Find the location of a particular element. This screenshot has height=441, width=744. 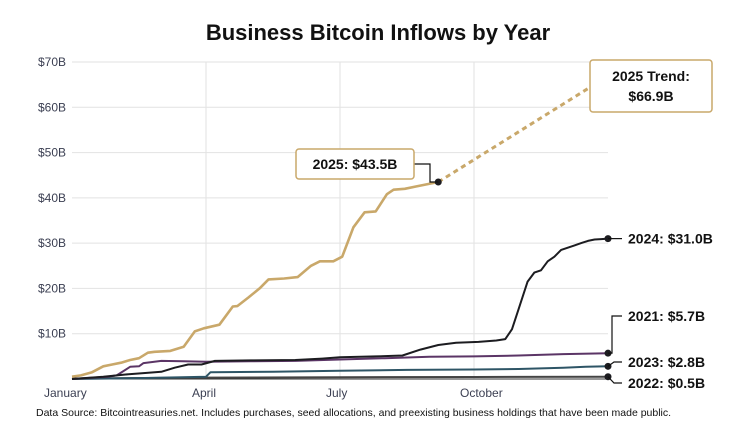

y-tick-label: $20B is located at coordinates (52, 288).